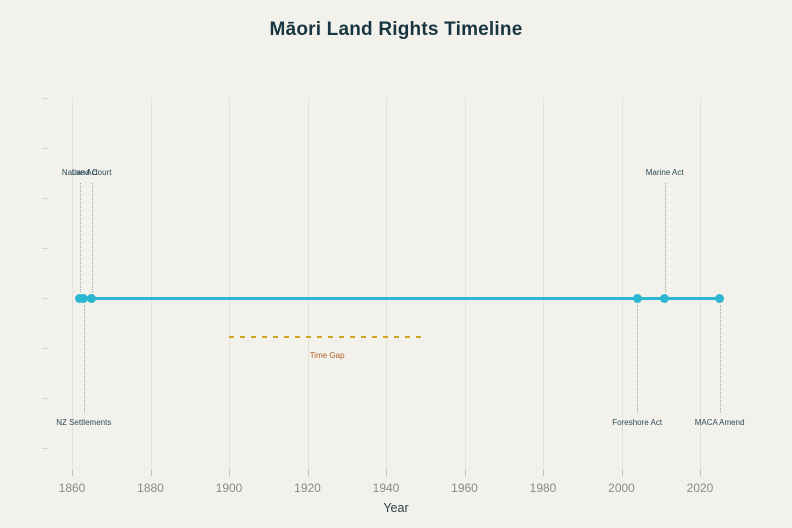  Describe the element at coordinates (72, 488) in the screenshot. I see `x-tick-label: 1860` at that location.